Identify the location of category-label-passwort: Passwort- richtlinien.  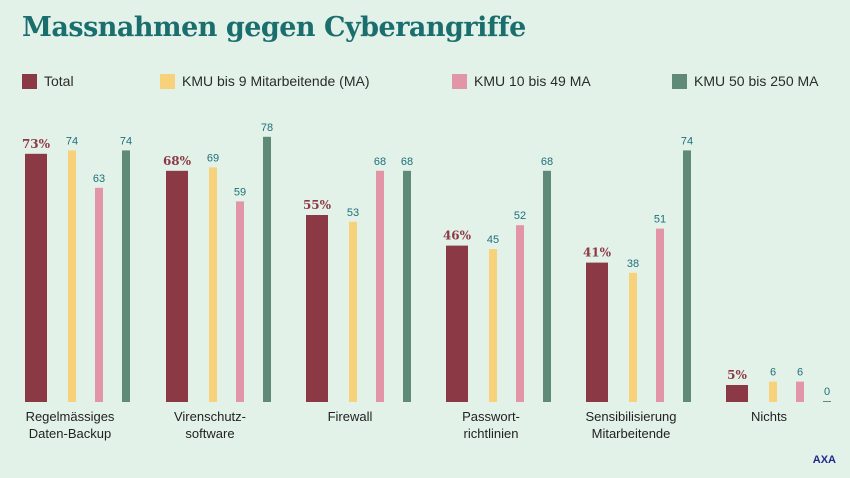
(491, 425).